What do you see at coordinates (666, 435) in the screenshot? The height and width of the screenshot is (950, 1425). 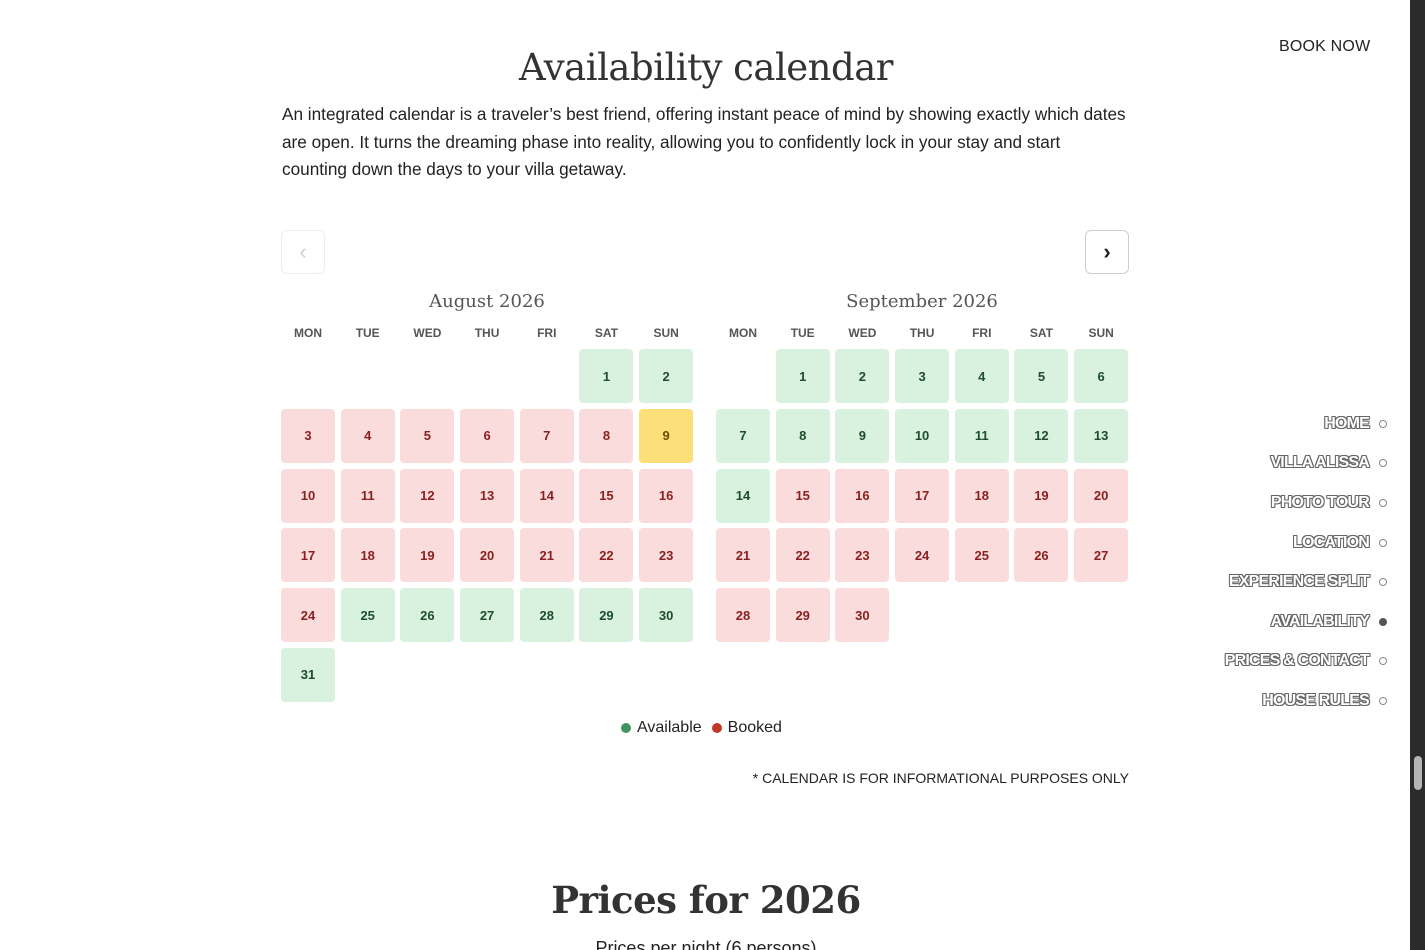 I see `day-cell-today: 9` at bounding box center [666, 435].